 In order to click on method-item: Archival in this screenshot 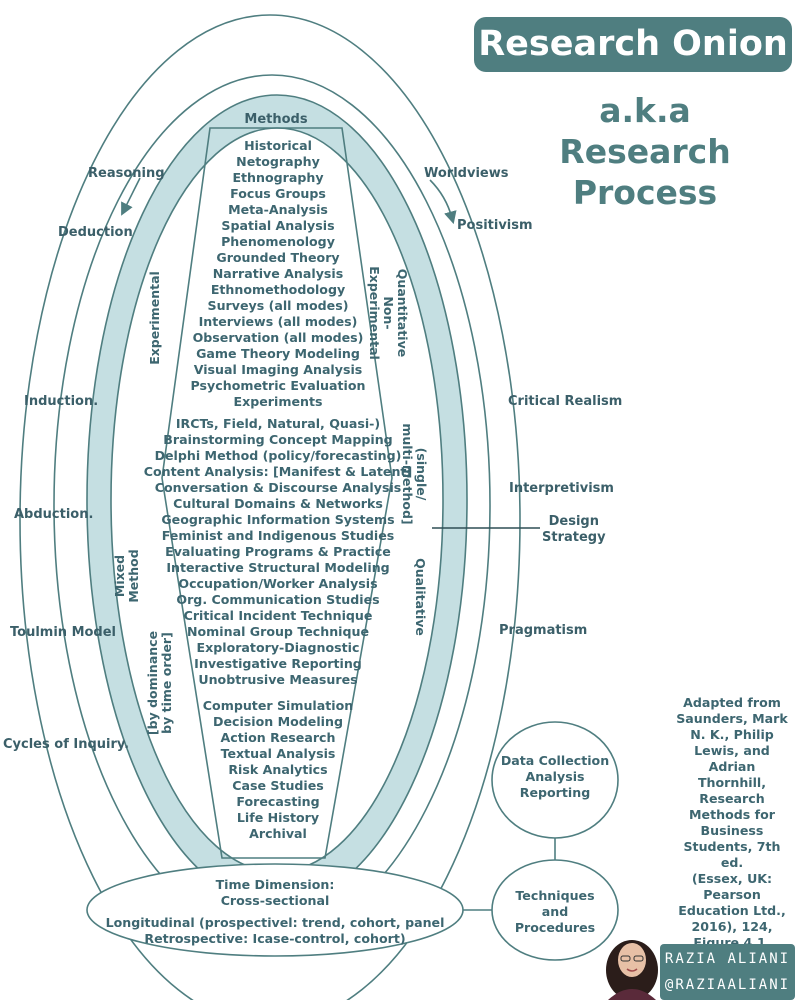, I will do `click(278, 833)`.